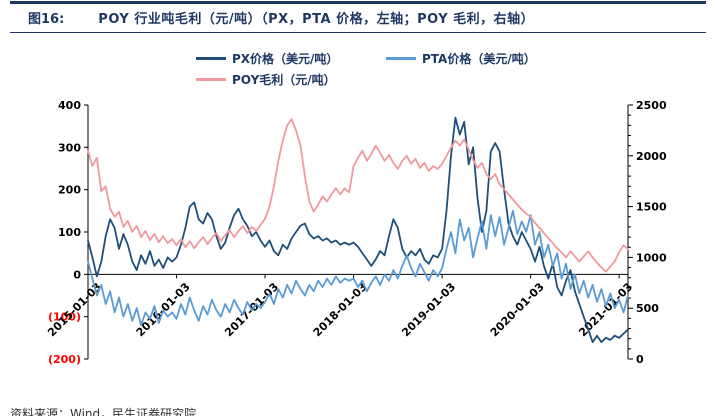 Image resolution: width=716 pixels, height=416 pixels. I want to click on data-source: 资料来源：Wind，民生证券研究院, so click(103, 411).